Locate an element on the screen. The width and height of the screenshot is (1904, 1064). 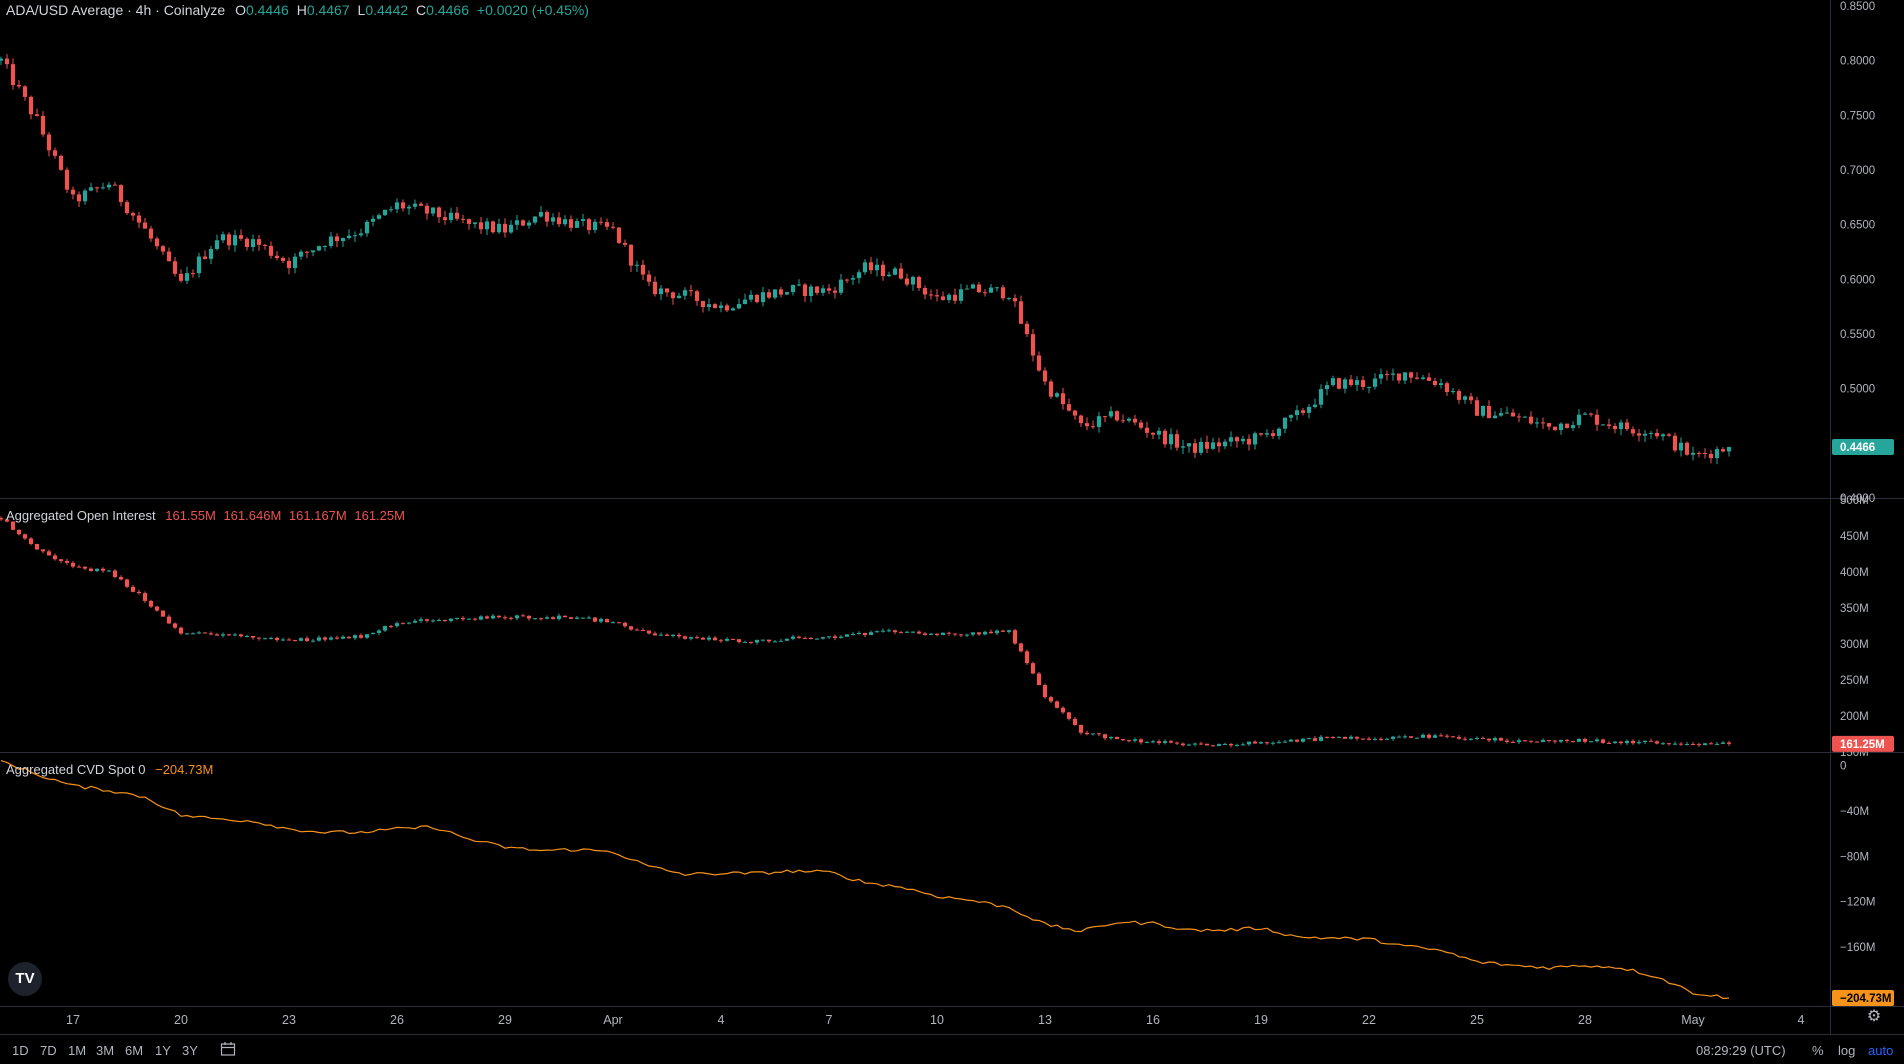
clock: 08:29:29 (UTC) is located at coordinates (1741, 1050).